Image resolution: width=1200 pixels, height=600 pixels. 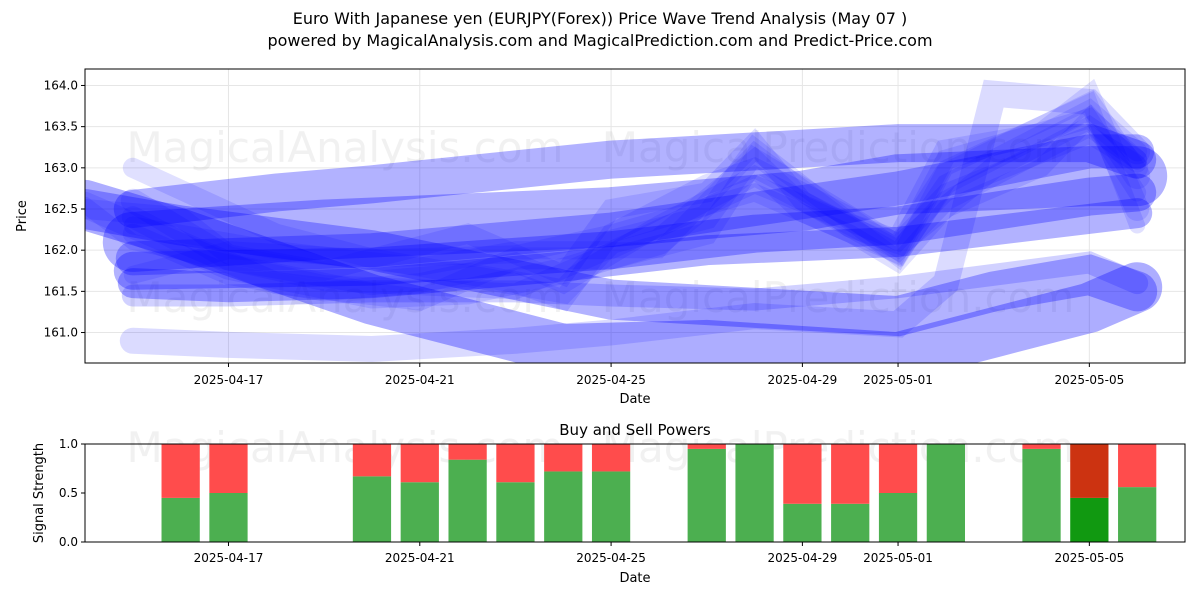 I want to click on power-x-tick-label: 2025-05-01, so click(x=898, y=558).